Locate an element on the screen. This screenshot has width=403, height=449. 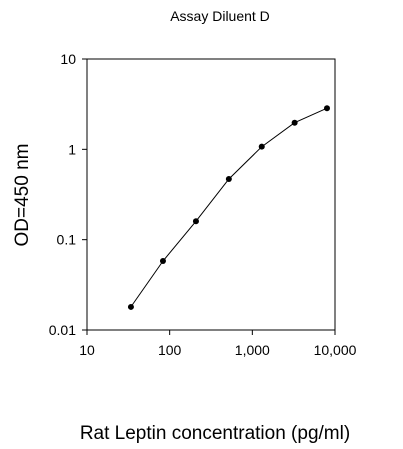
y-tick-label-2: 1 is located at coordinates (72, 149).